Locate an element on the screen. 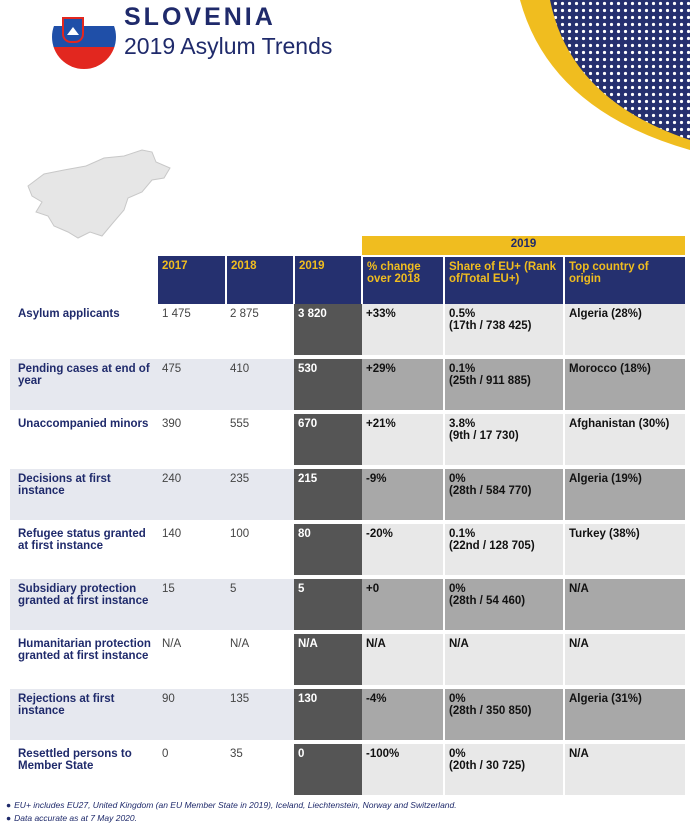 The height and width of the screenshot is (828, 690). col-header-top-country: Top country of origin is located at coordinates (624, 280).